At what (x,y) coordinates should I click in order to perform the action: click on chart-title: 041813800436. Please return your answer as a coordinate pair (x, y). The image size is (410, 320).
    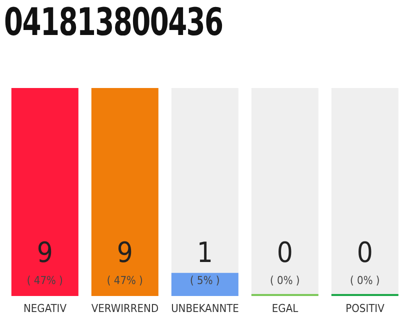
    Looking at the image, I should click on (113, 22).